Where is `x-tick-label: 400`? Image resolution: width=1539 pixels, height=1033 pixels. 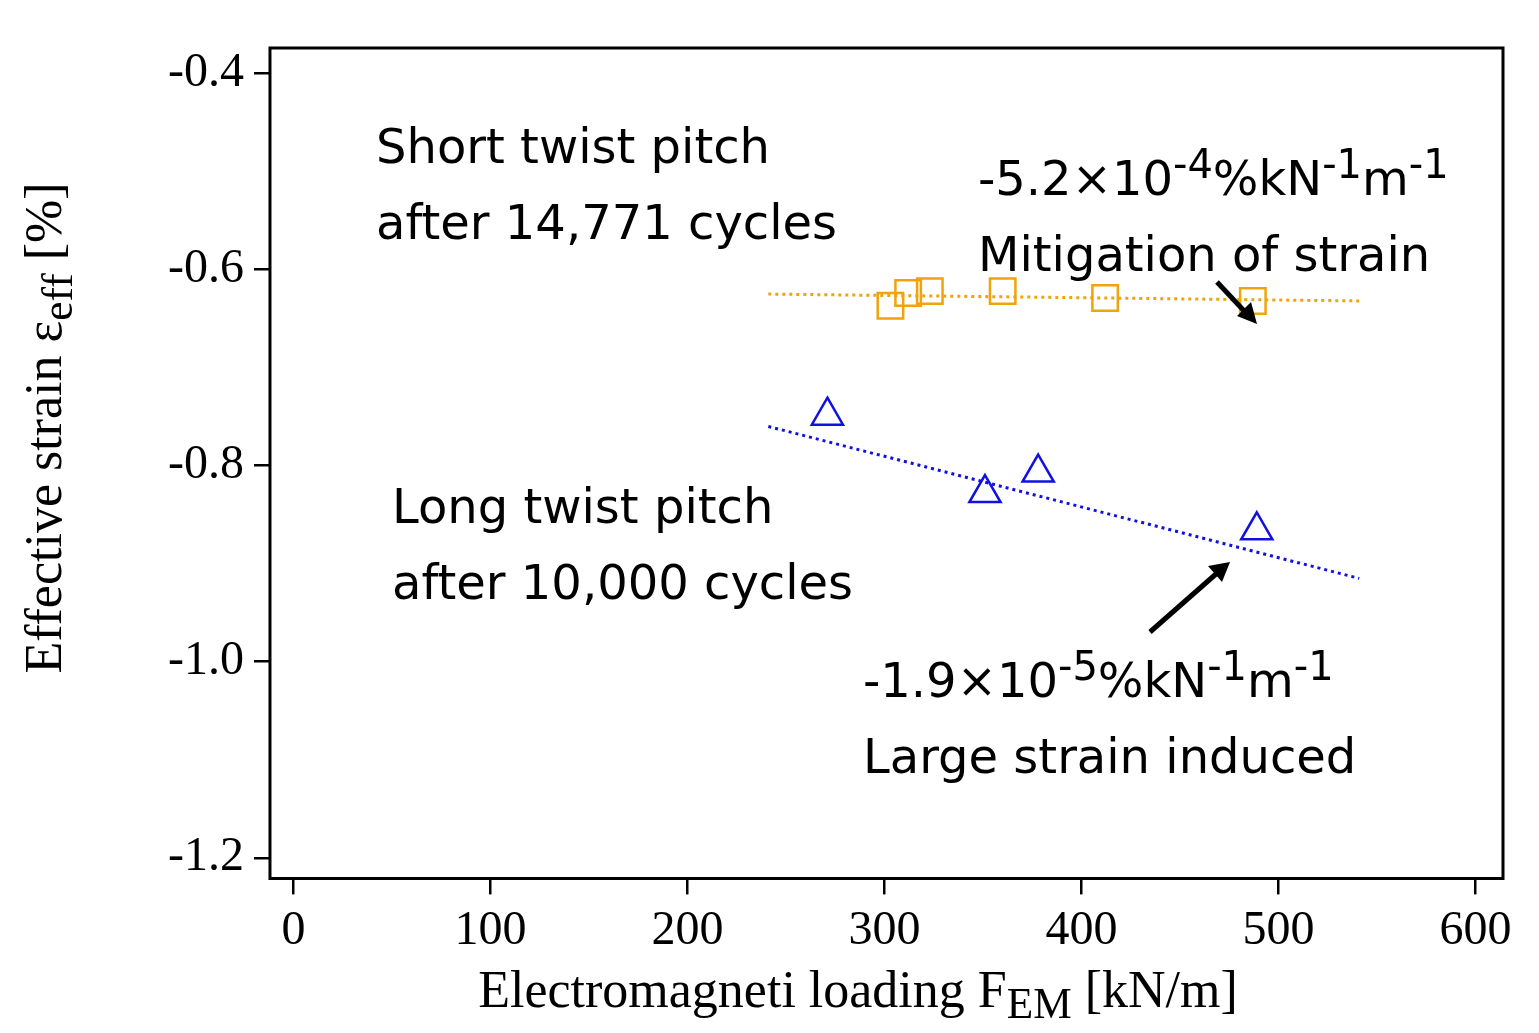 x-tick-label: 400 is located at coordinates (1081, 927).